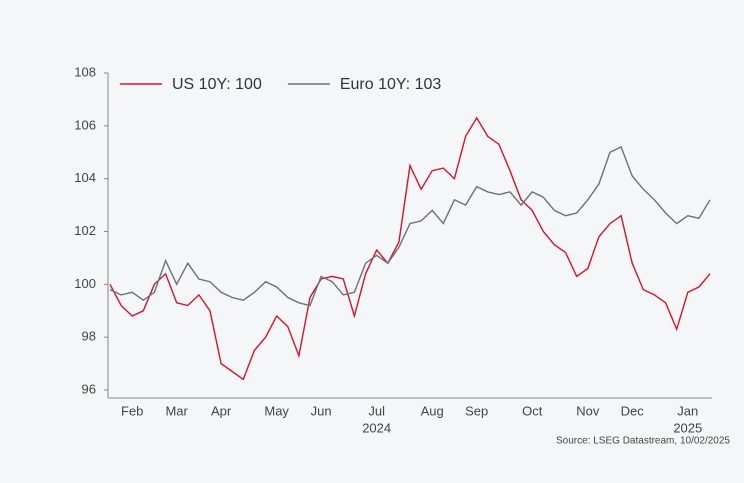 The width and height of the screenshot is (744, 483). What do you see at coordinates (687, 410) in the screenshot?
I see `x-tick-label: Jan` at bounding box center [687, 410].